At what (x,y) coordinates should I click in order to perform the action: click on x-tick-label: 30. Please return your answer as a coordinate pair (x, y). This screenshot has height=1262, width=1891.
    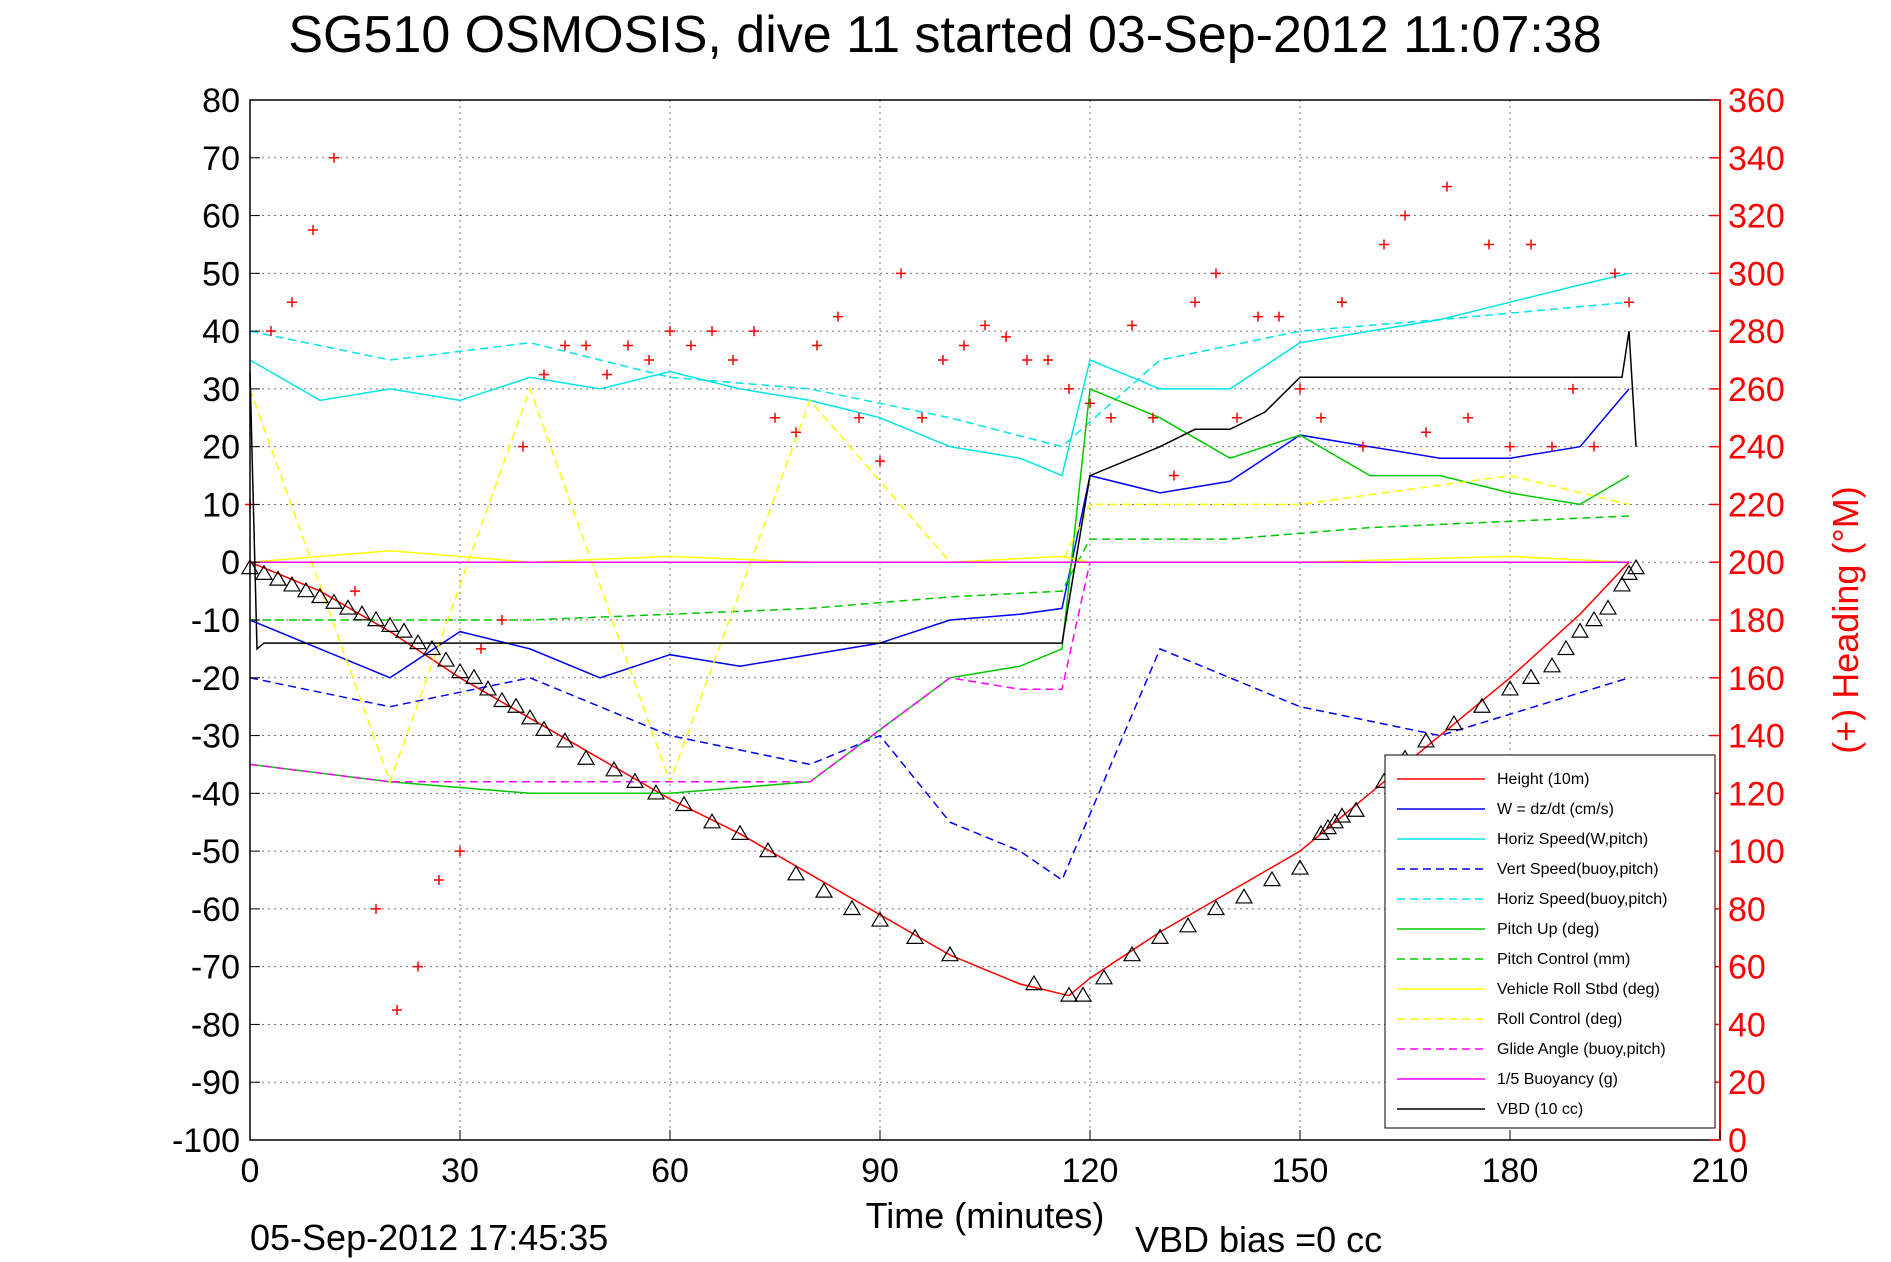
    Looking at the image, I should click on (460, 1171).